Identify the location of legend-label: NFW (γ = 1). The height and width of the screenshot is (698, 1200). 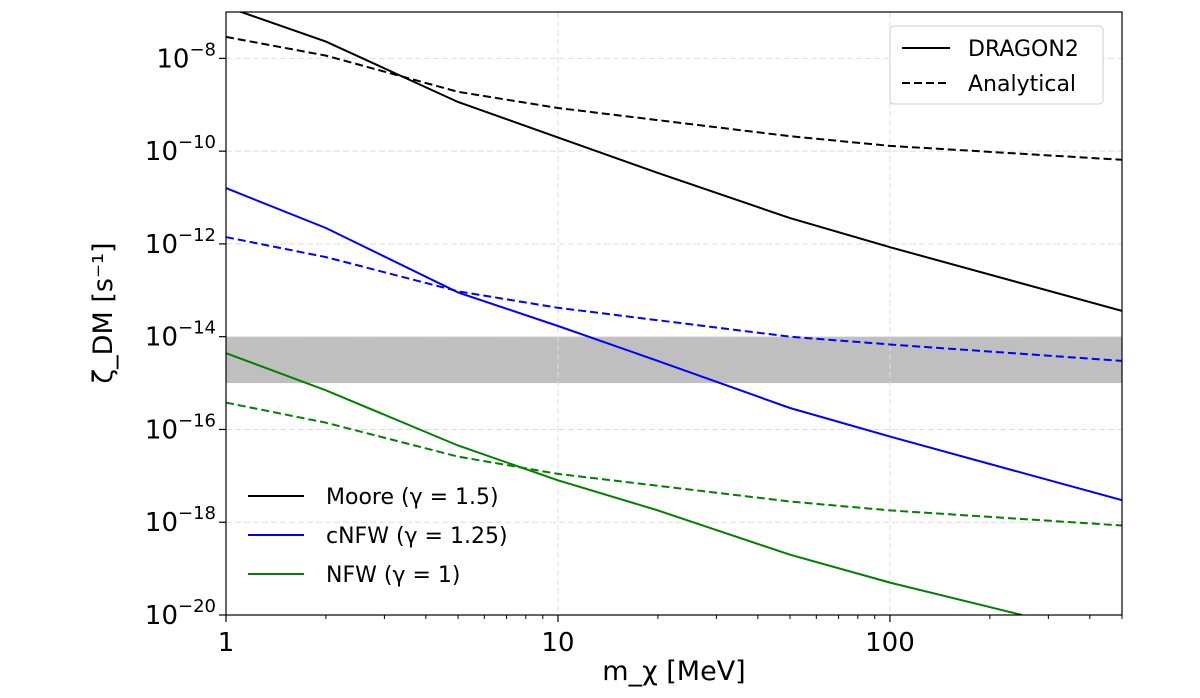
(393, 575).